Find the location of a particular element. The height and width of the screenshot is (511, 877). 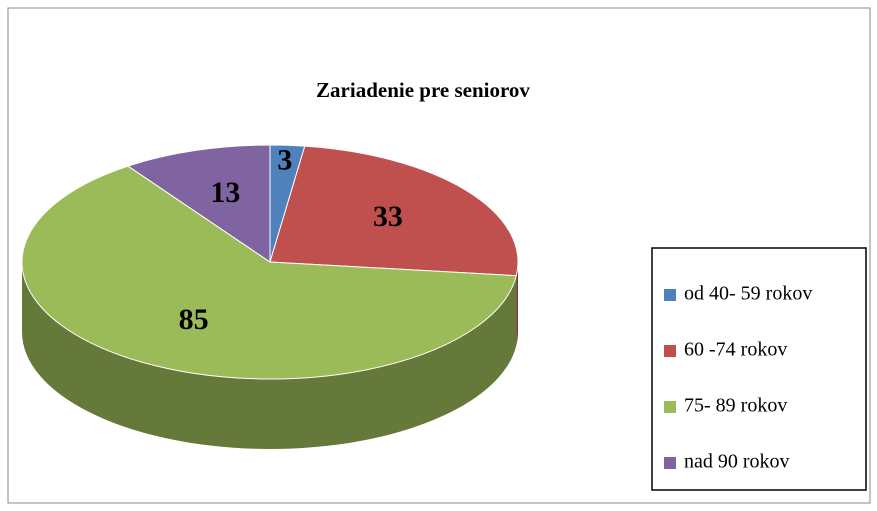

legend-label: nad 90 rokov is located at coordinates (737, 462).